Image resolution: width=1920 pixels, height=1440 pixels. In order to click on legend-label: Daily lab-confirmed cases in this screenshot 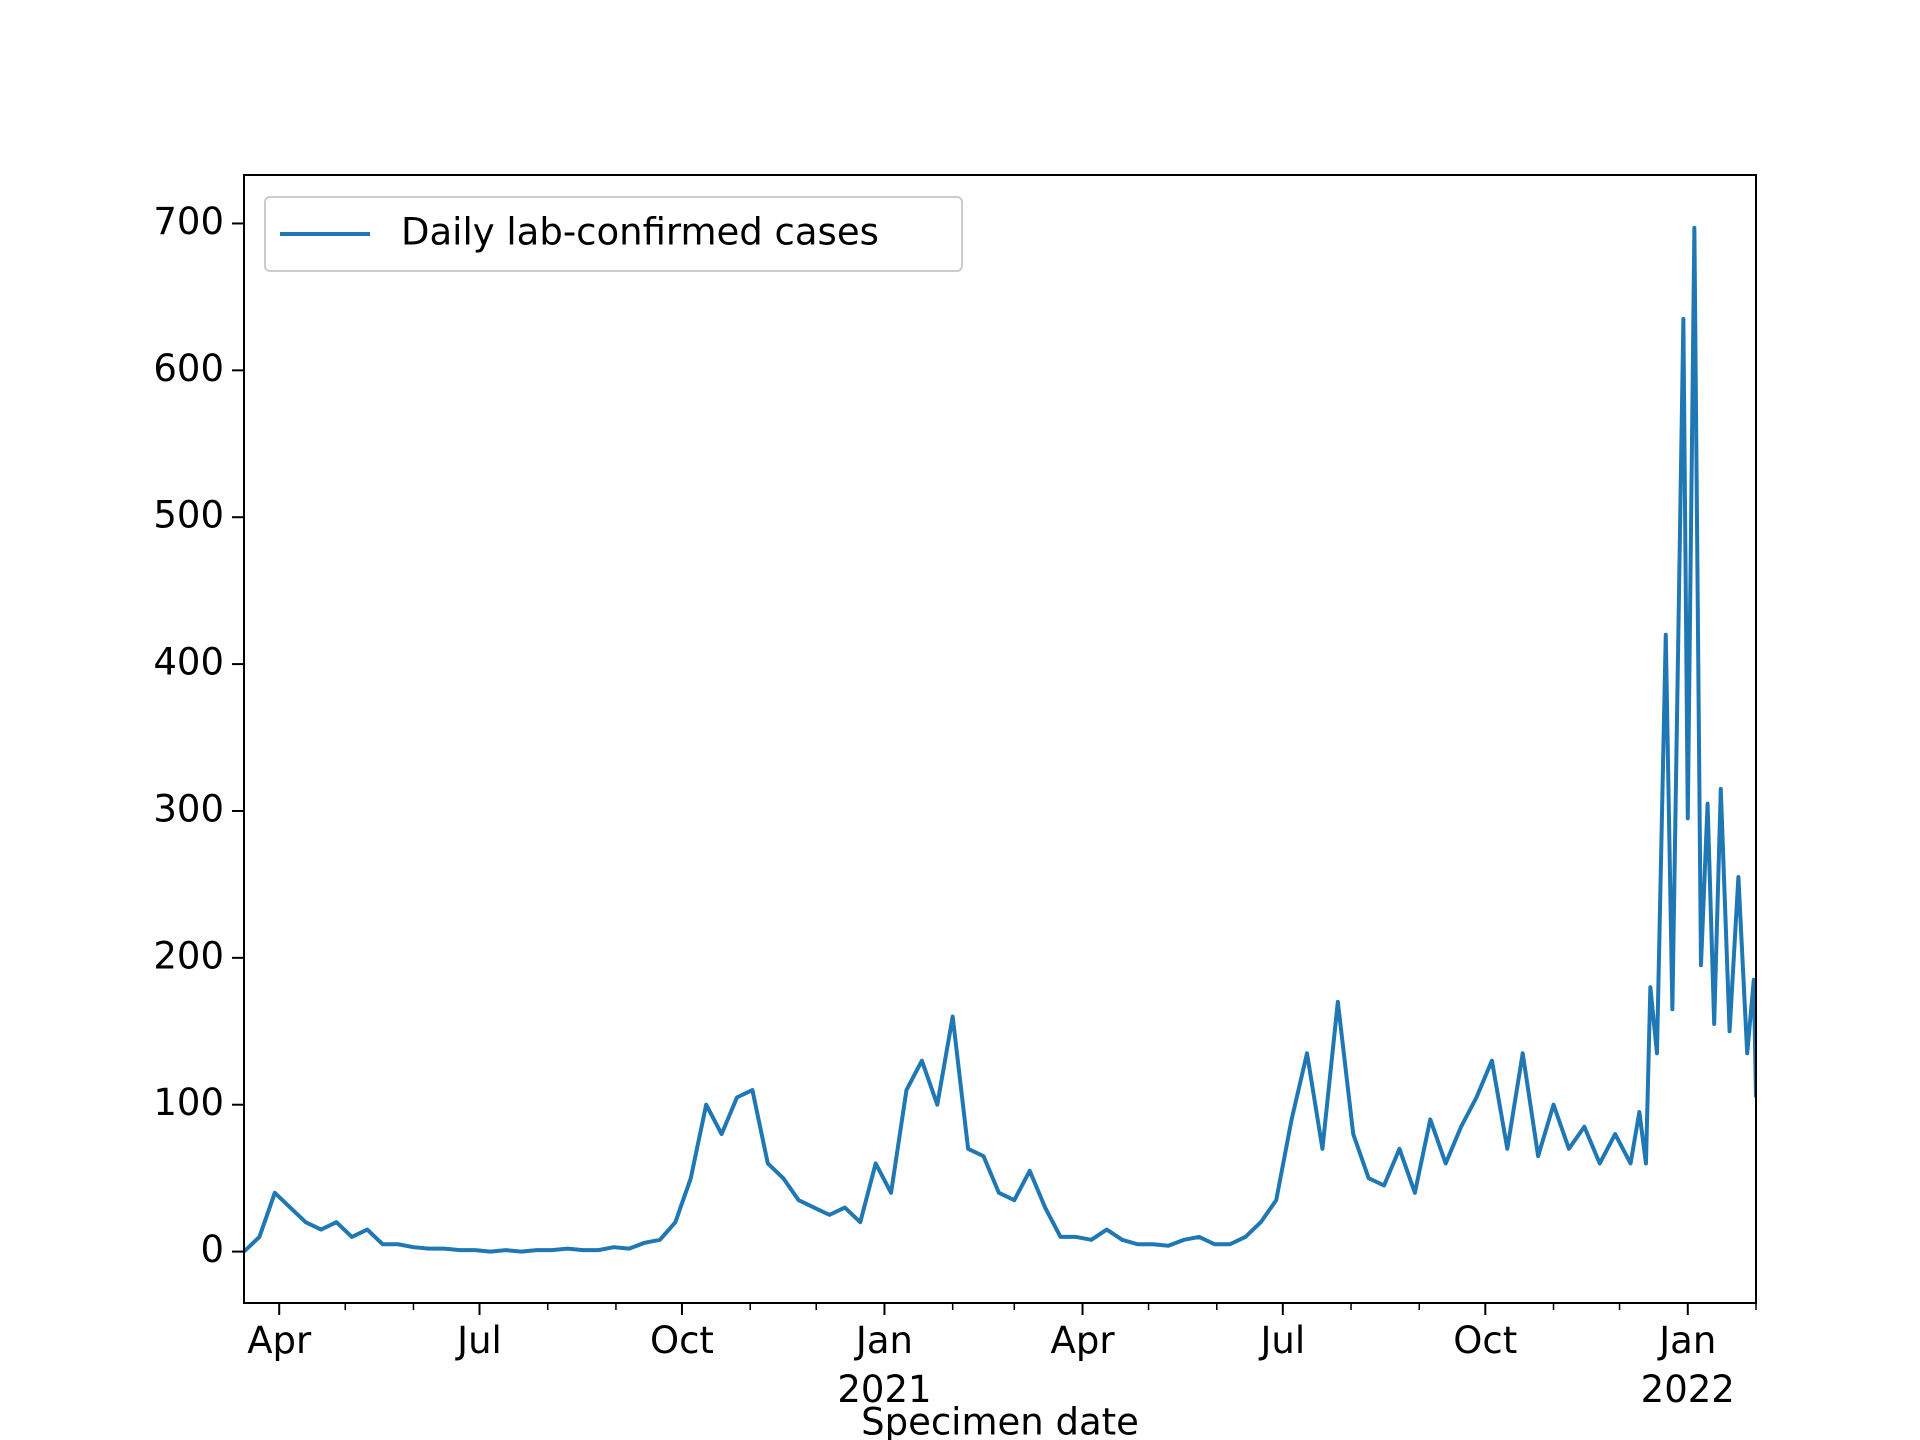, I will do `click(640, 232)`.